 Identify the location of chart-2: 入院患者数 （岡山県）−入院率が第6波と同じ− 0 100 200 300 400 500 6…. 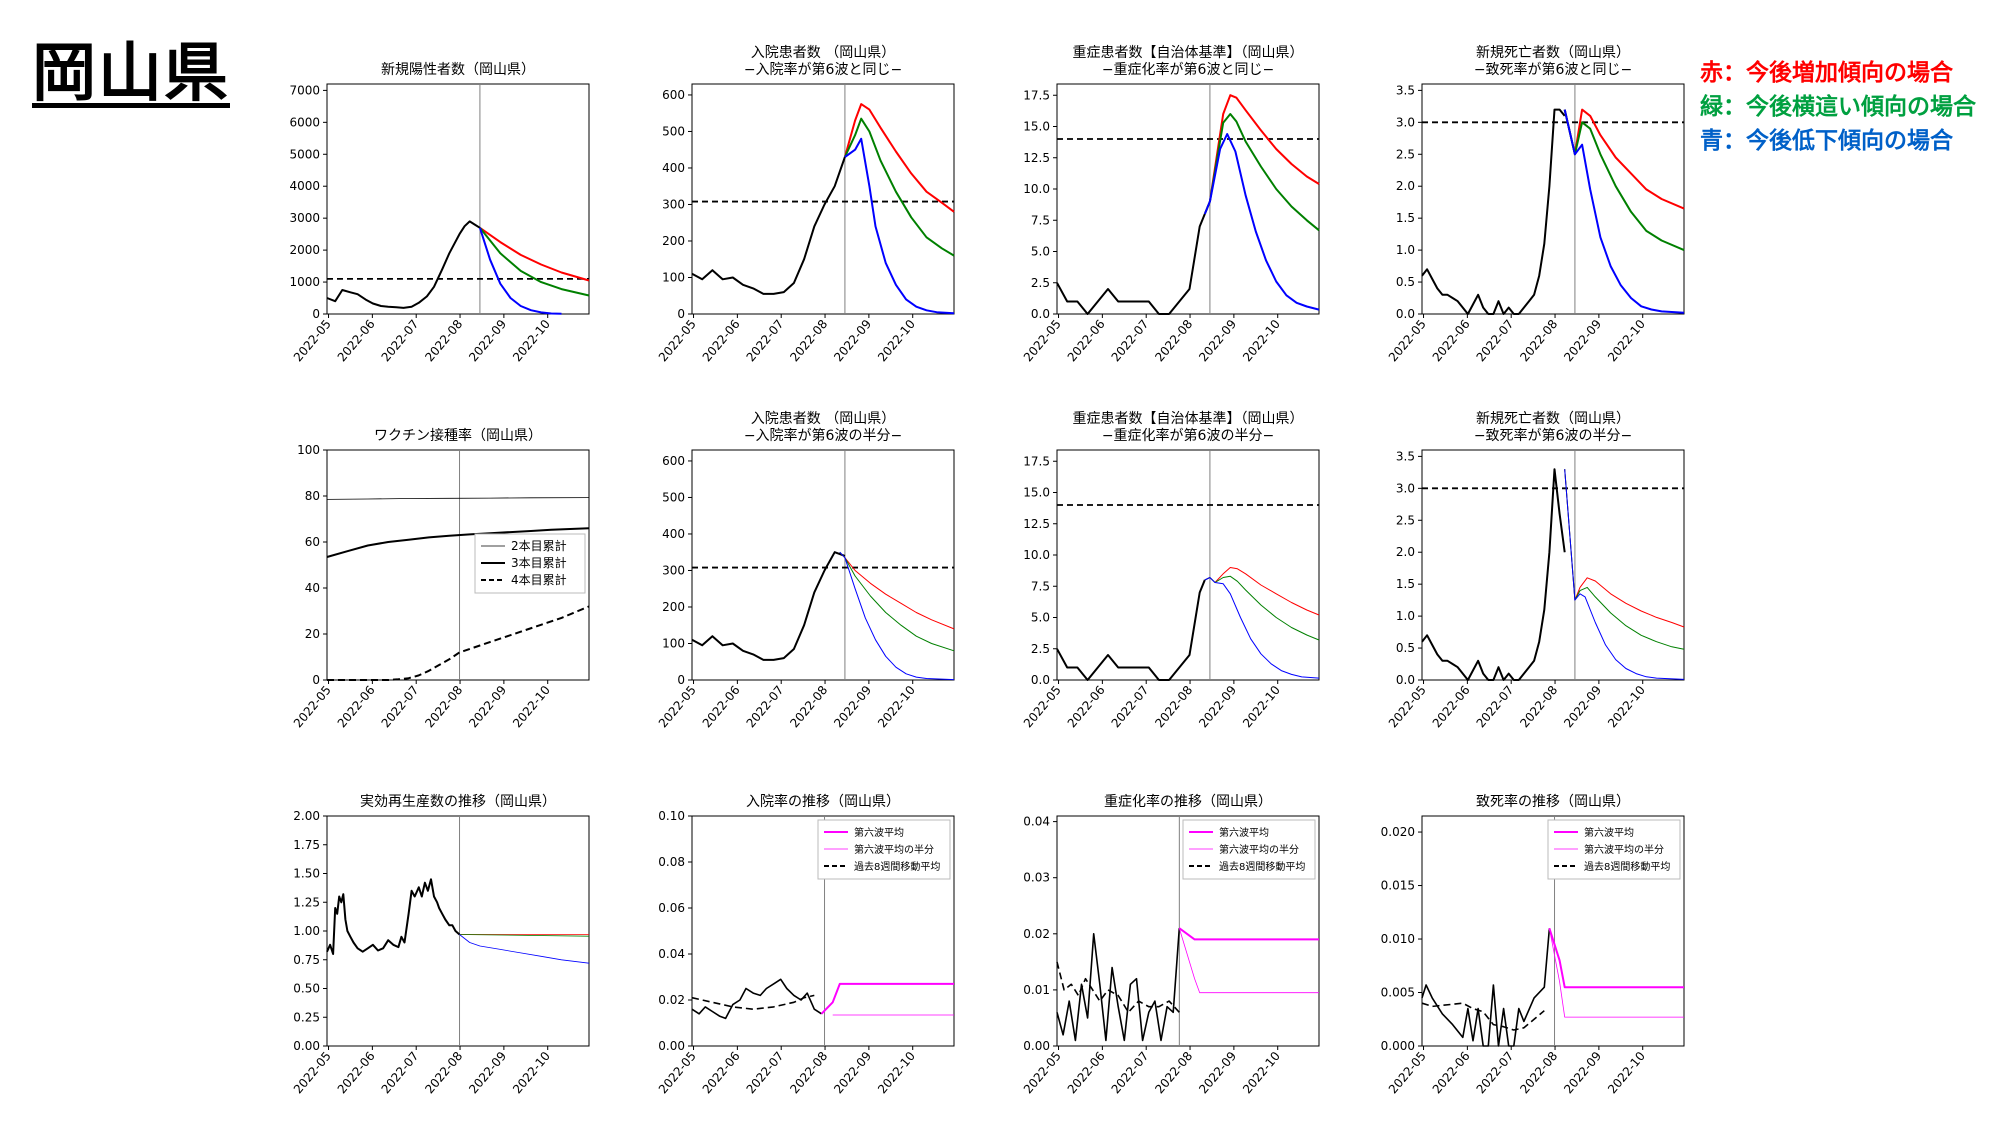
(805, 204).